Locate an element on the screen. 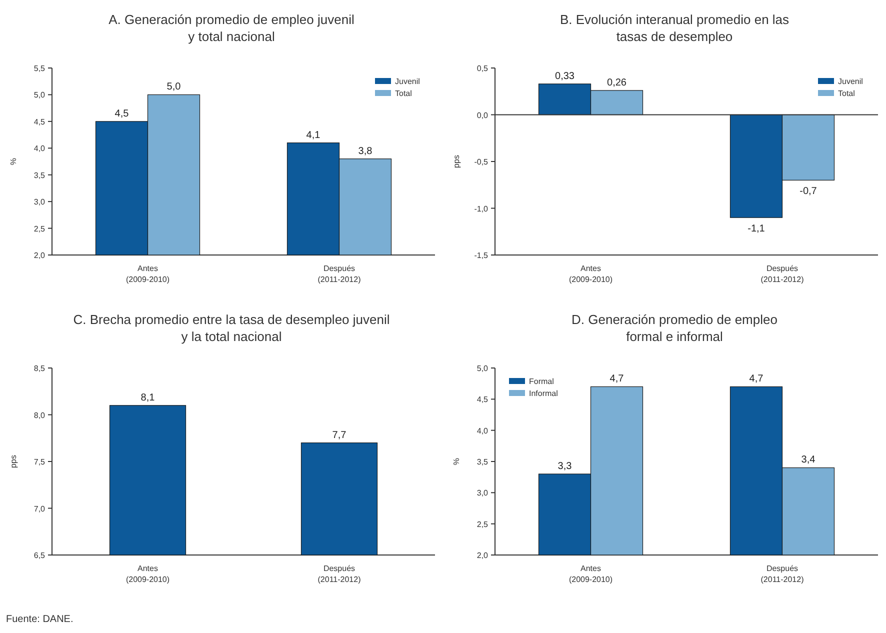 The width and height of the screenshot is (886, 633). data-label: 4,5 is located at coordinates (122, 114).